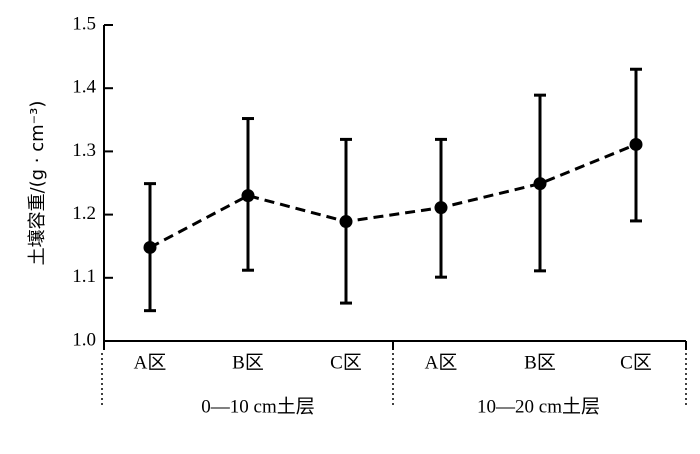 The width and height of the screenshot is (700, 454). I want to click on group-label: 0—10 cm土层, so click(257, 406).